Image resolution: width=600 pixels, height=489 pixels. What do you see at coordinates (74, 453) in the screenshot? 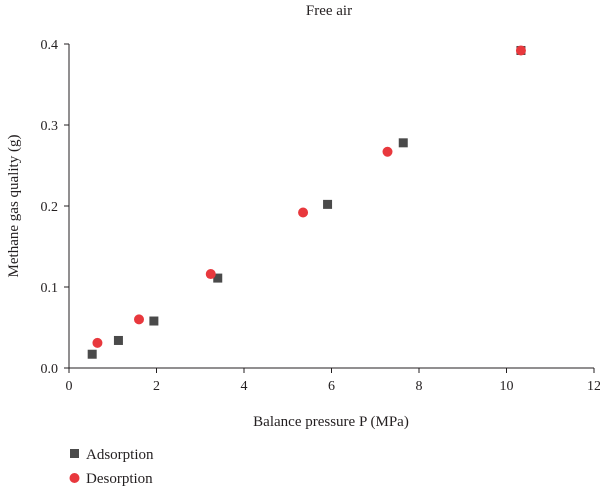
I see `legend-marker-square` at bounding box center [74, 453].